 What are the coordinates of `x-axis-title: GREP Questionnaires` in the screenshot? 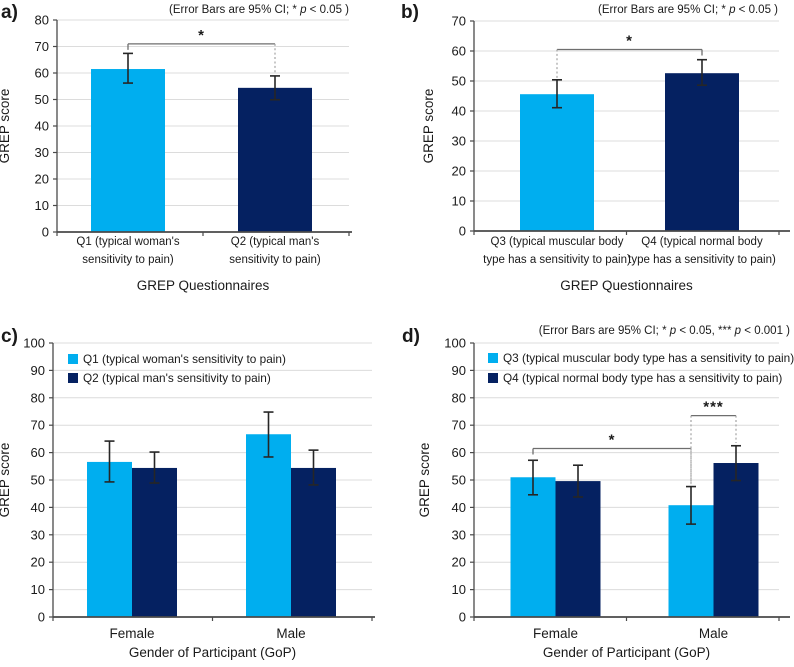 It's located at (203, 285).